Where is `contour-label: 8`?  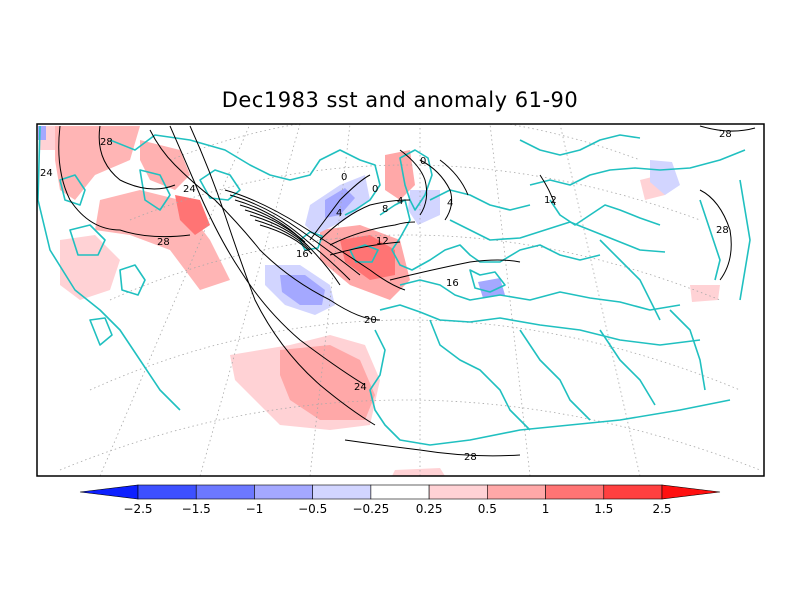 contour-label: 8 is located at coordinates (385, 209).